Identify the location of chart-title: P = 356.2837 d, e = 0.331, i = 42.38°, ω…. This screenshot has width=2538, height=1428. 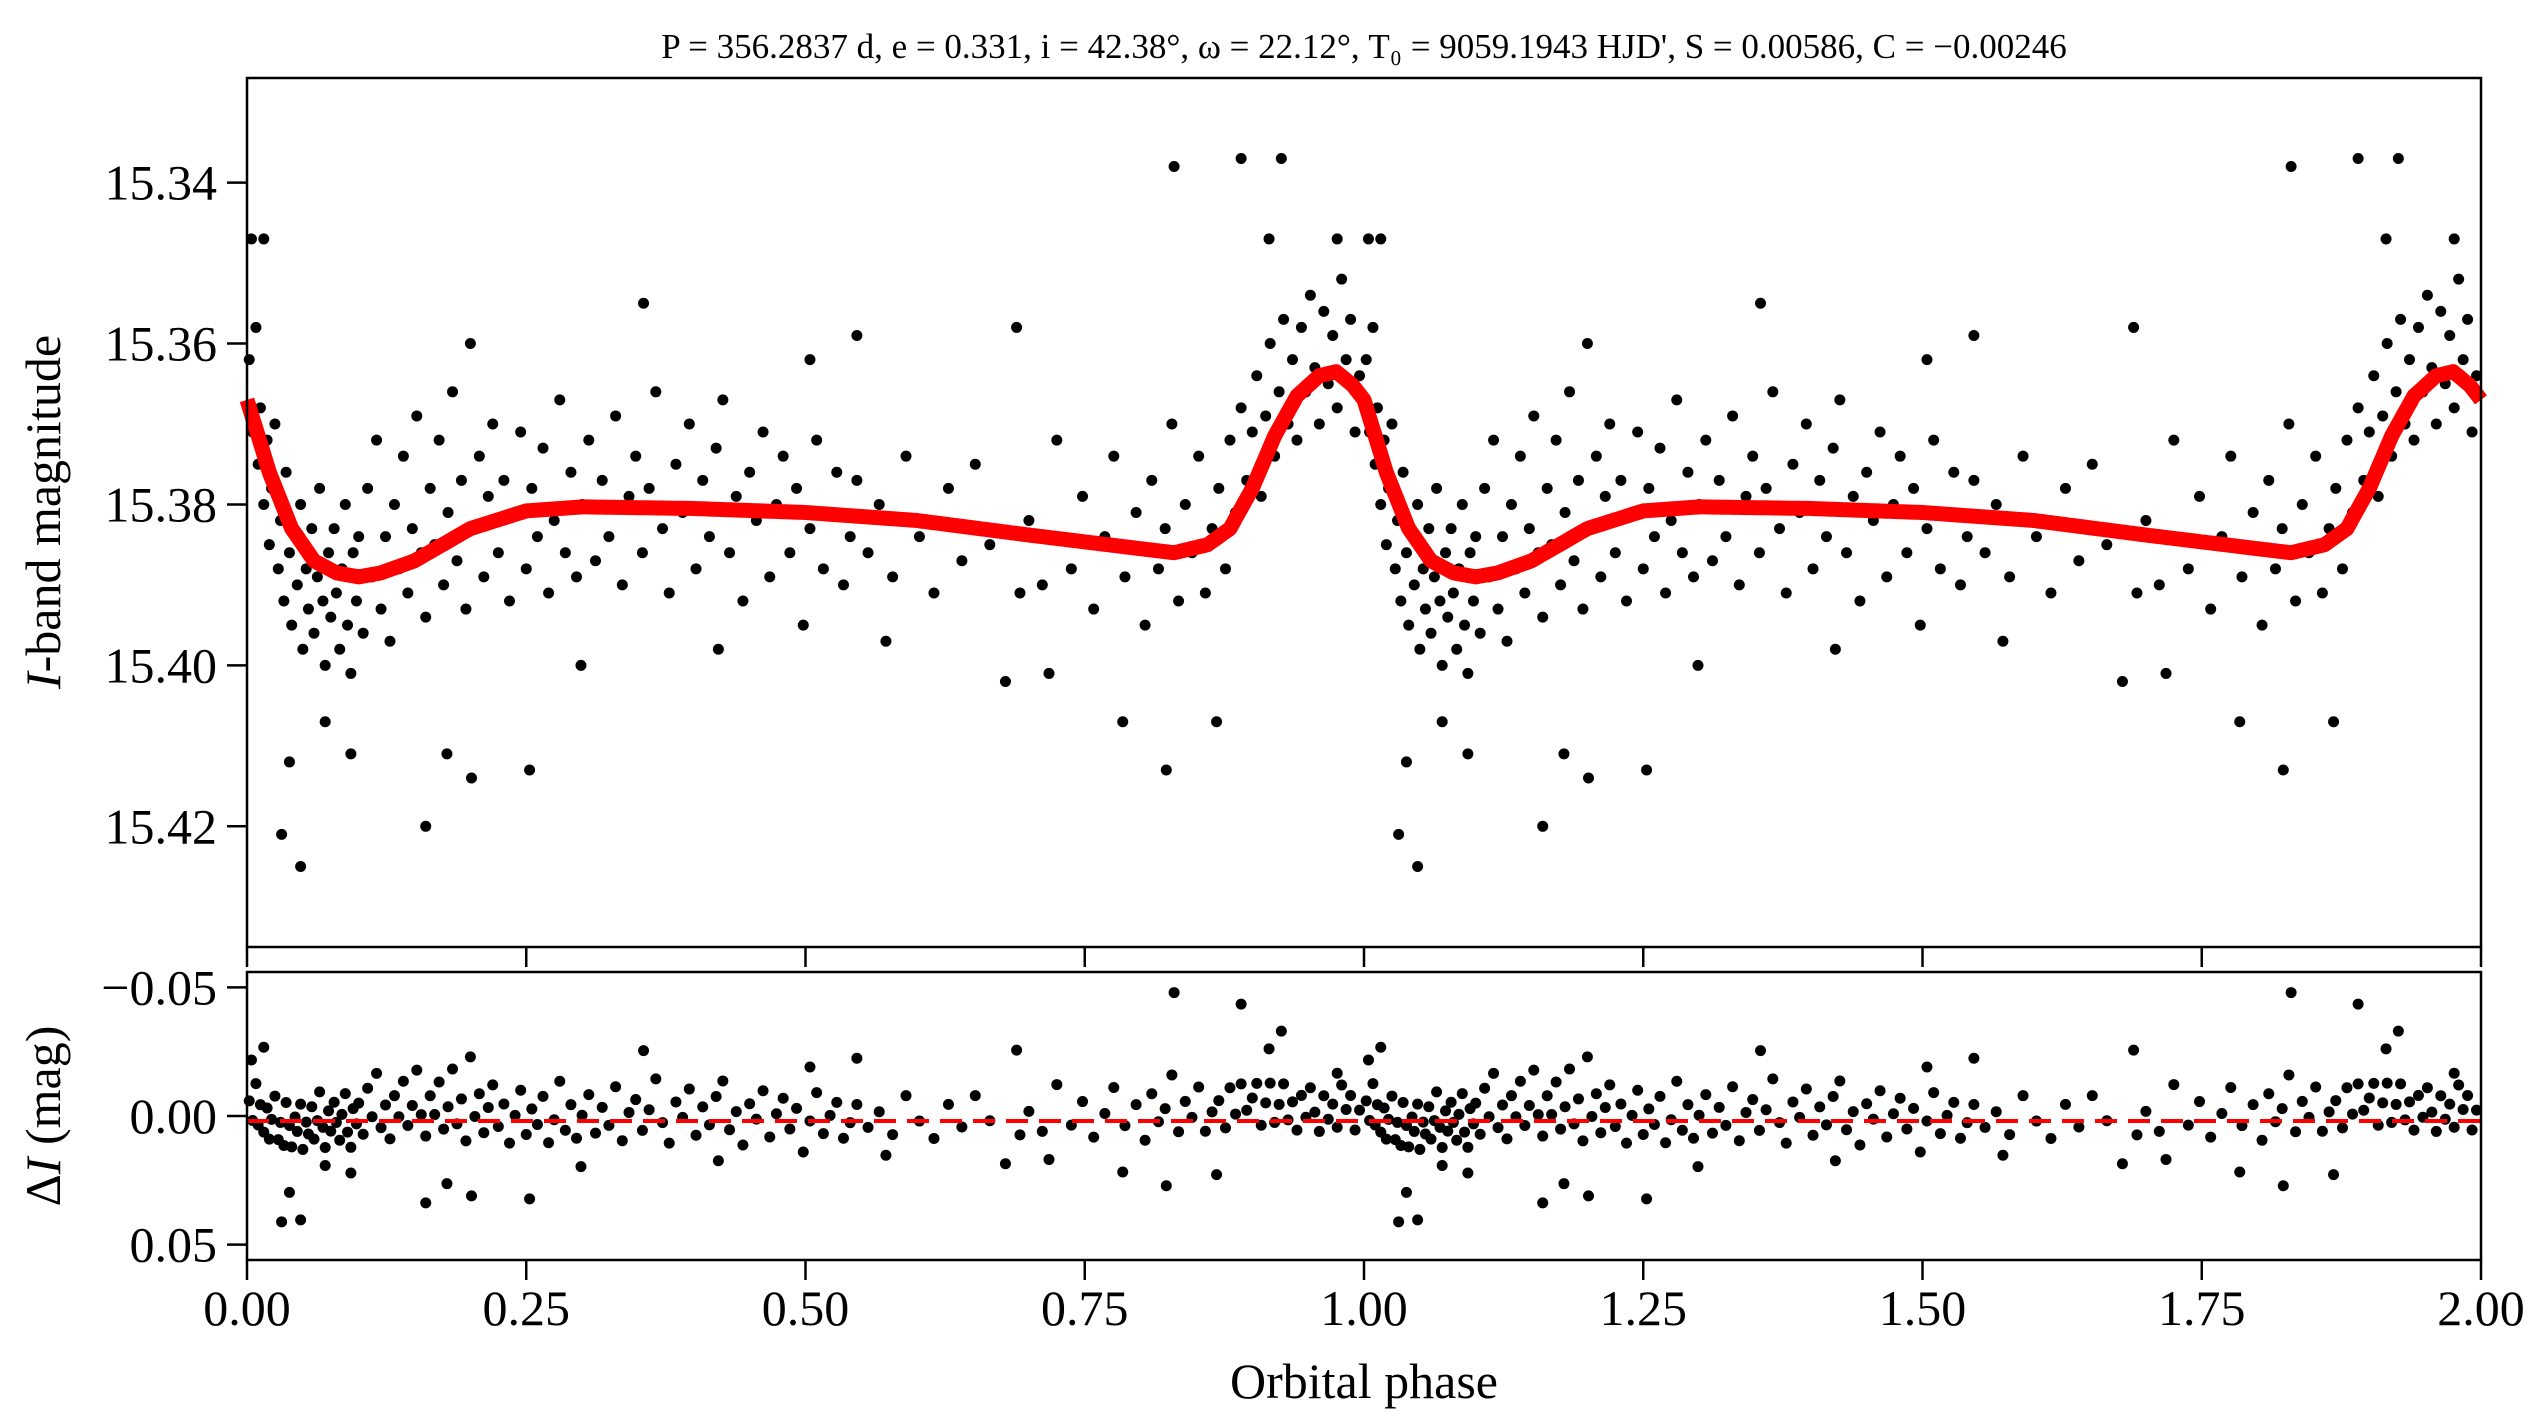
(1364, 46).